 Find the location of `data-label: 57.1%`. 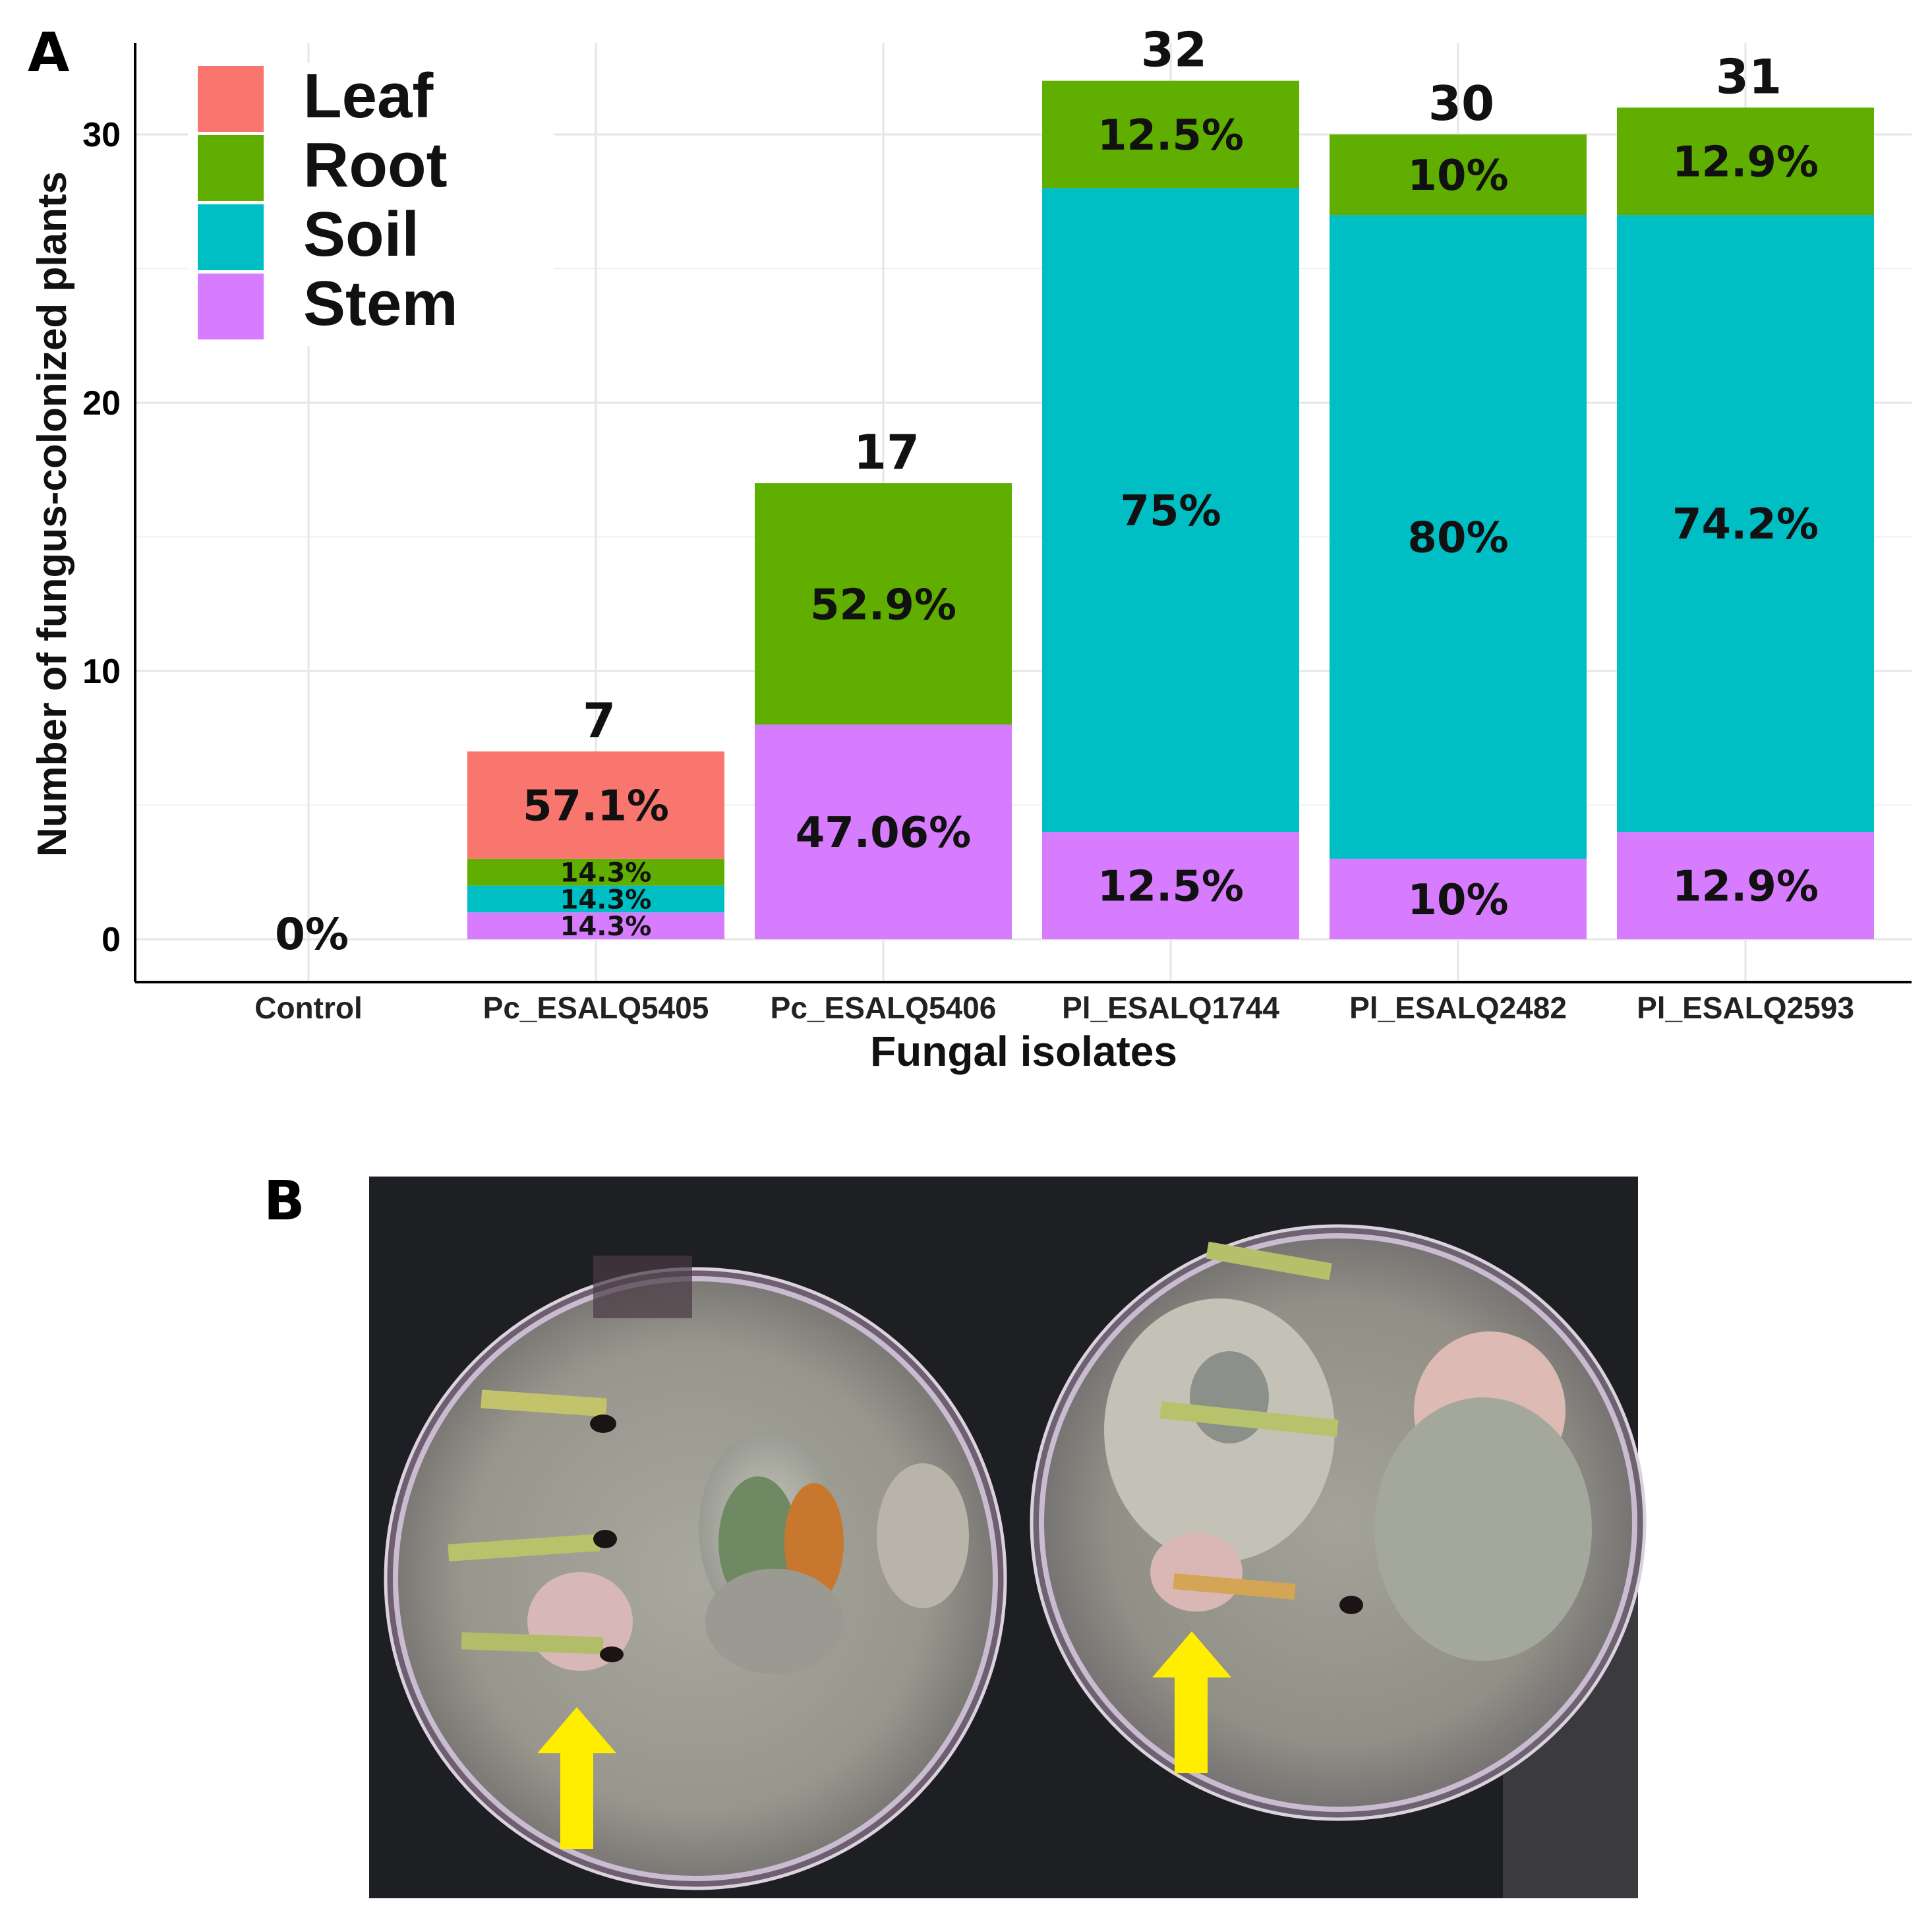

data-label: 57.1% is located at coordinates (596, 806).